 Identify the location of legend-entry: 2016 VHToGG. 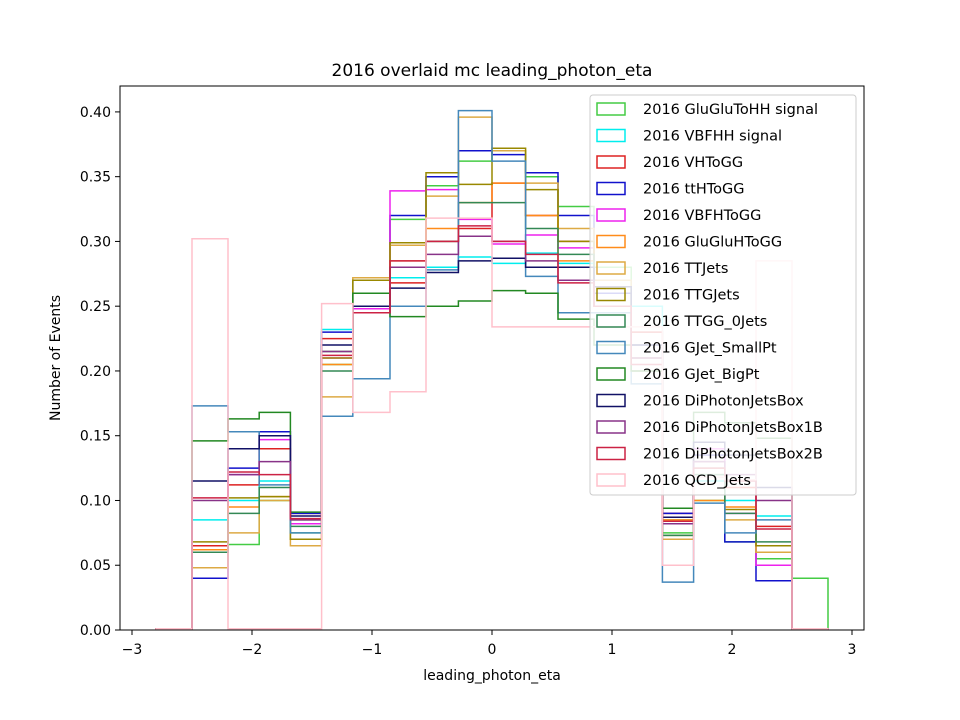
(693, 163).